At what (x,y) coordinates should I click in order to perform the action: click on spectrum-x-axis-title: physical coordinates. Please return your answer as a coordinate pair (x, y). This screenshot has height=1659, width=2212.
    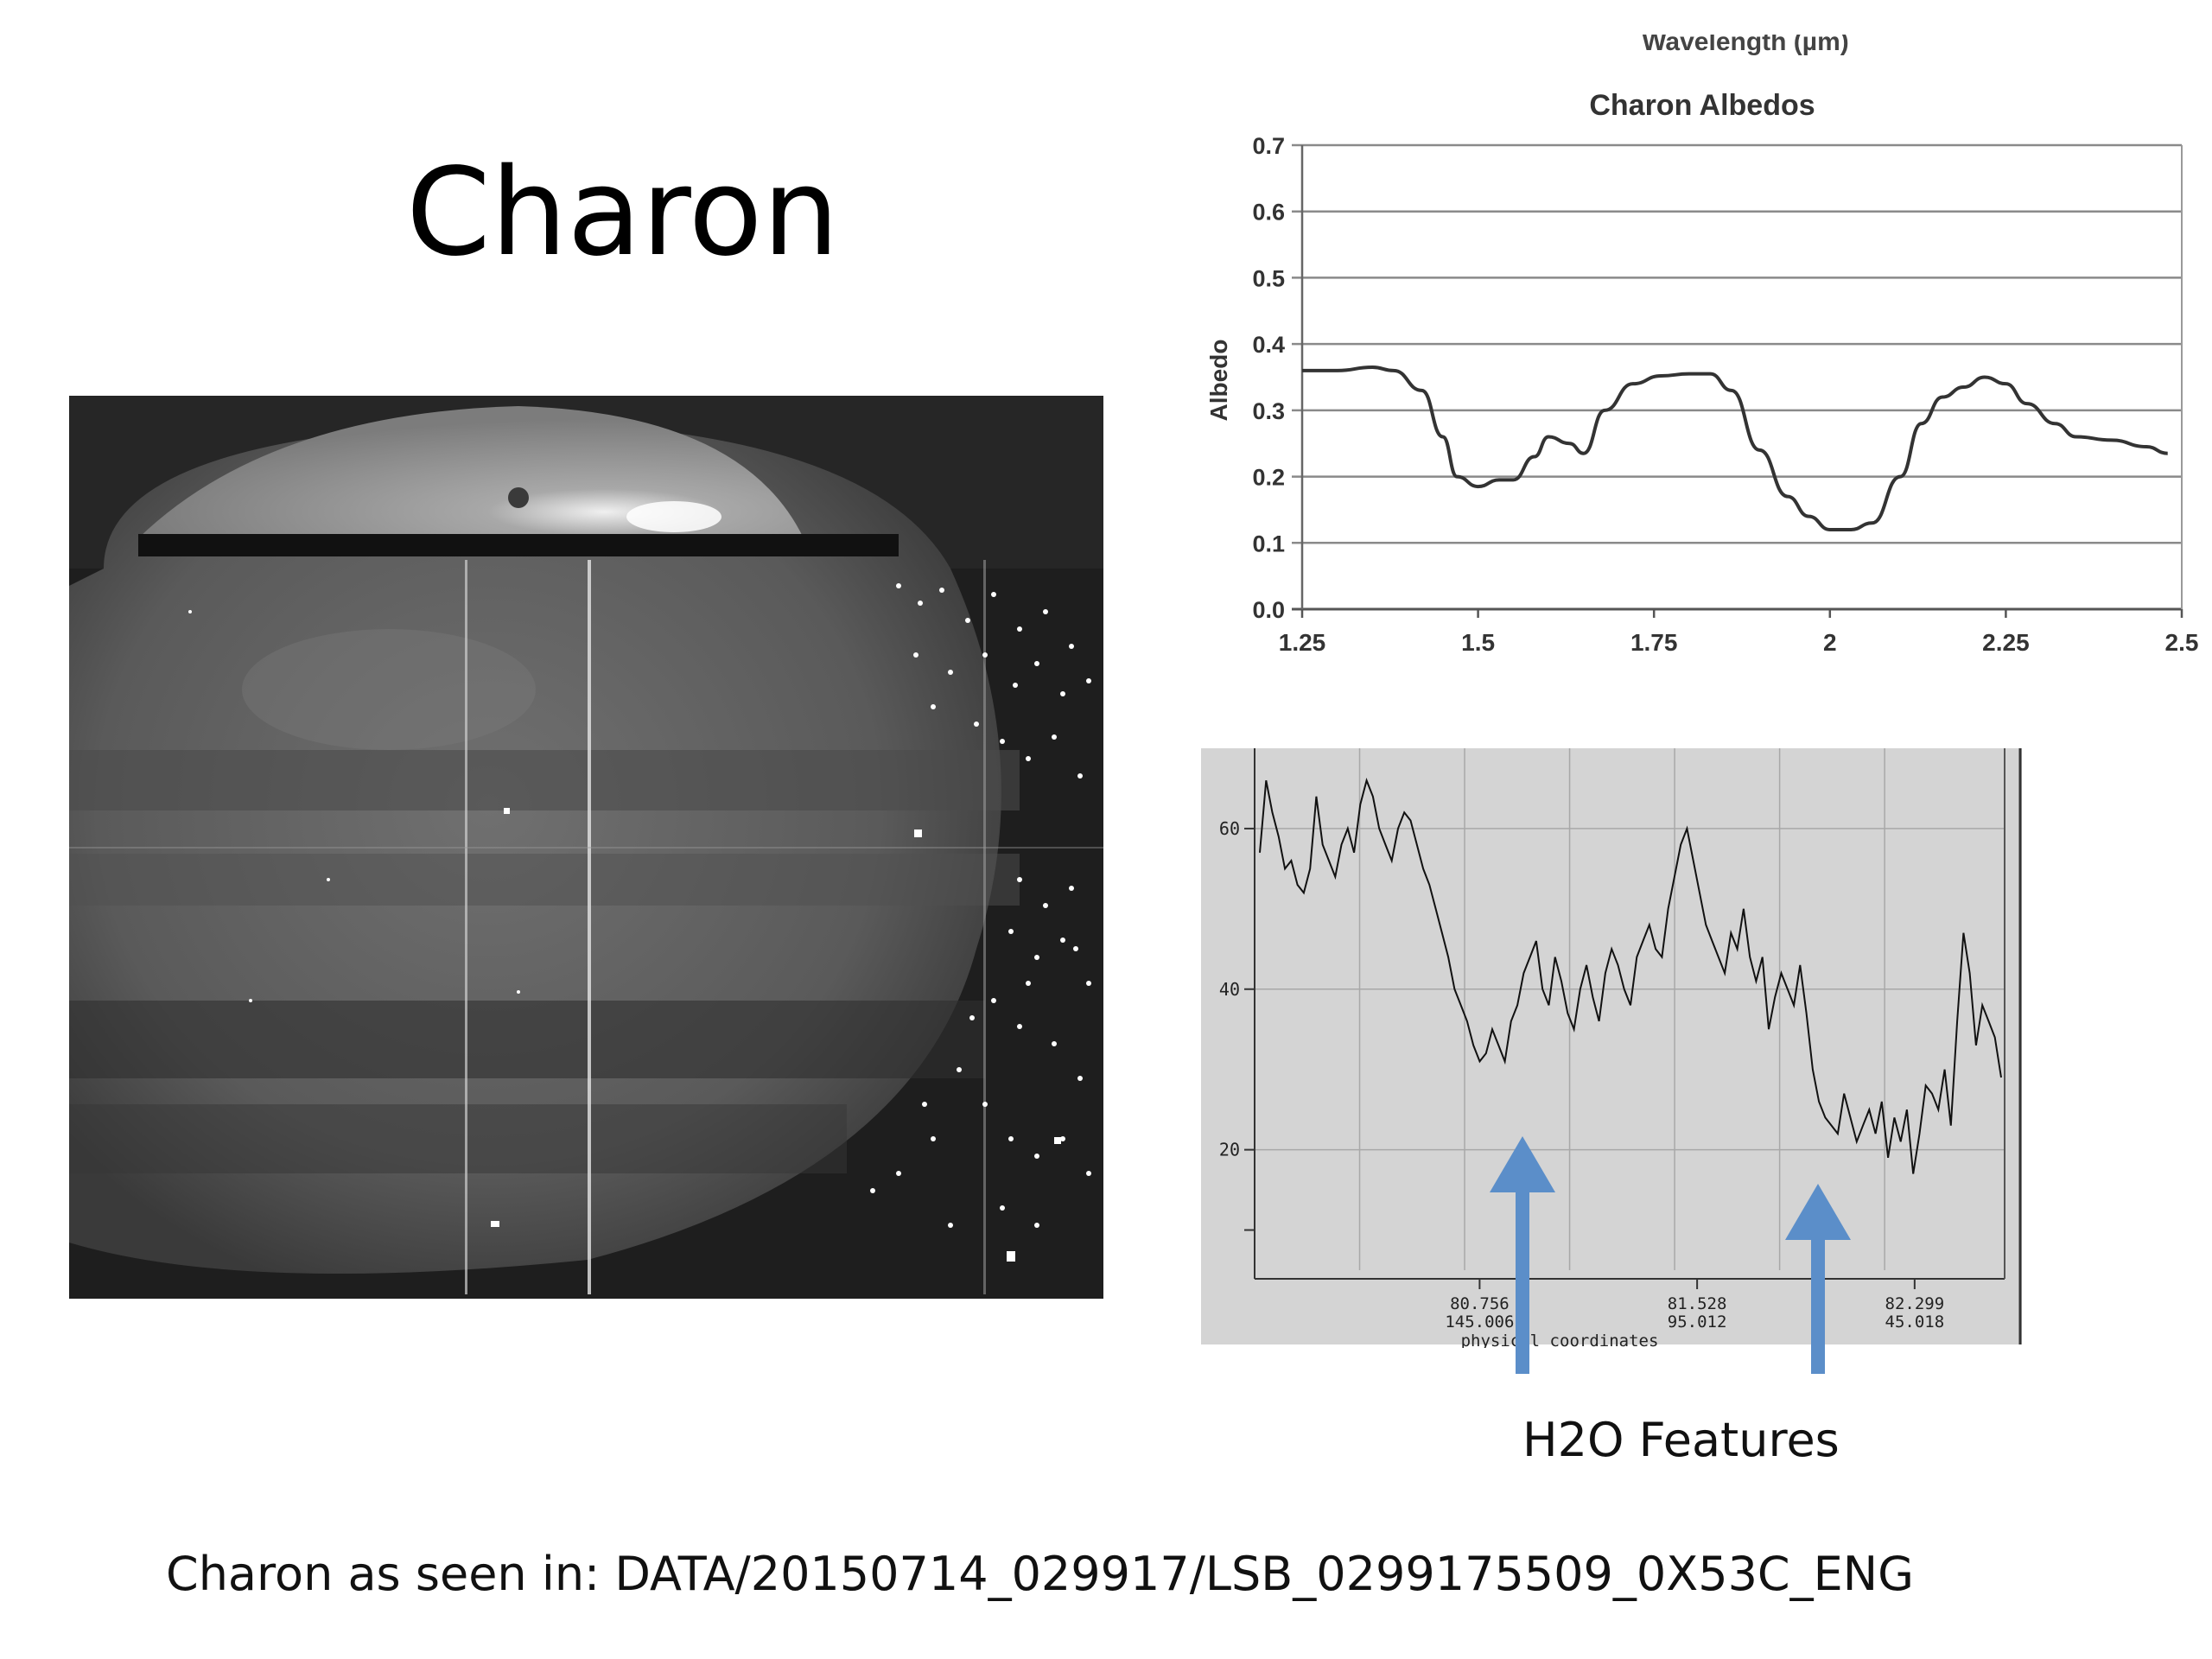
    Looking at the image, I should click on (1560, 1340).